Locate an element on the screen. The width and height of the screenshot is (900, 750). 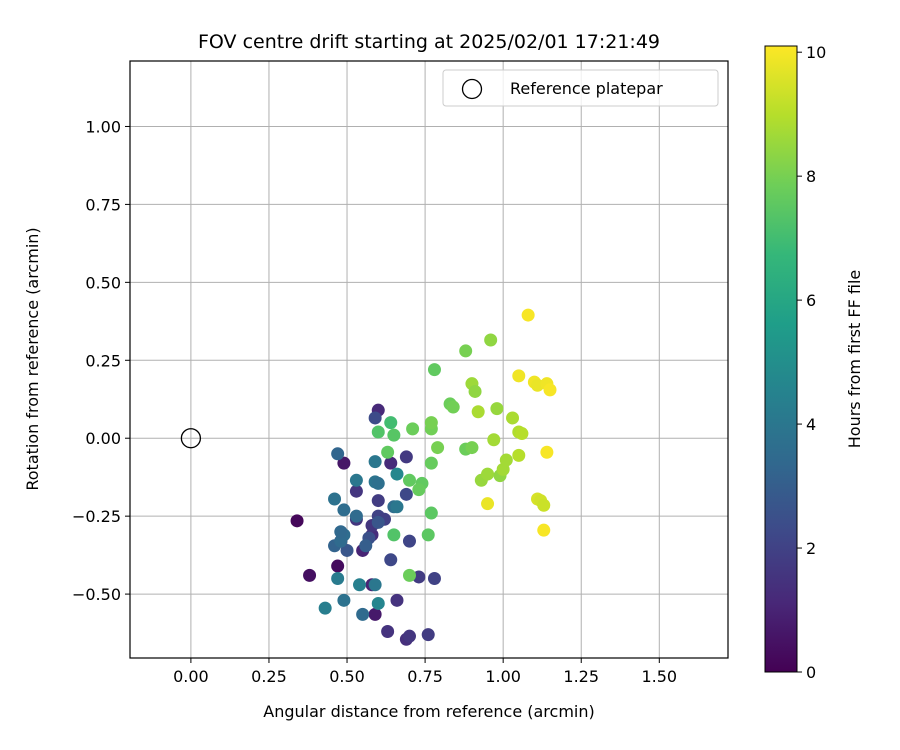
legend-box is located at coordinates (580, 88).